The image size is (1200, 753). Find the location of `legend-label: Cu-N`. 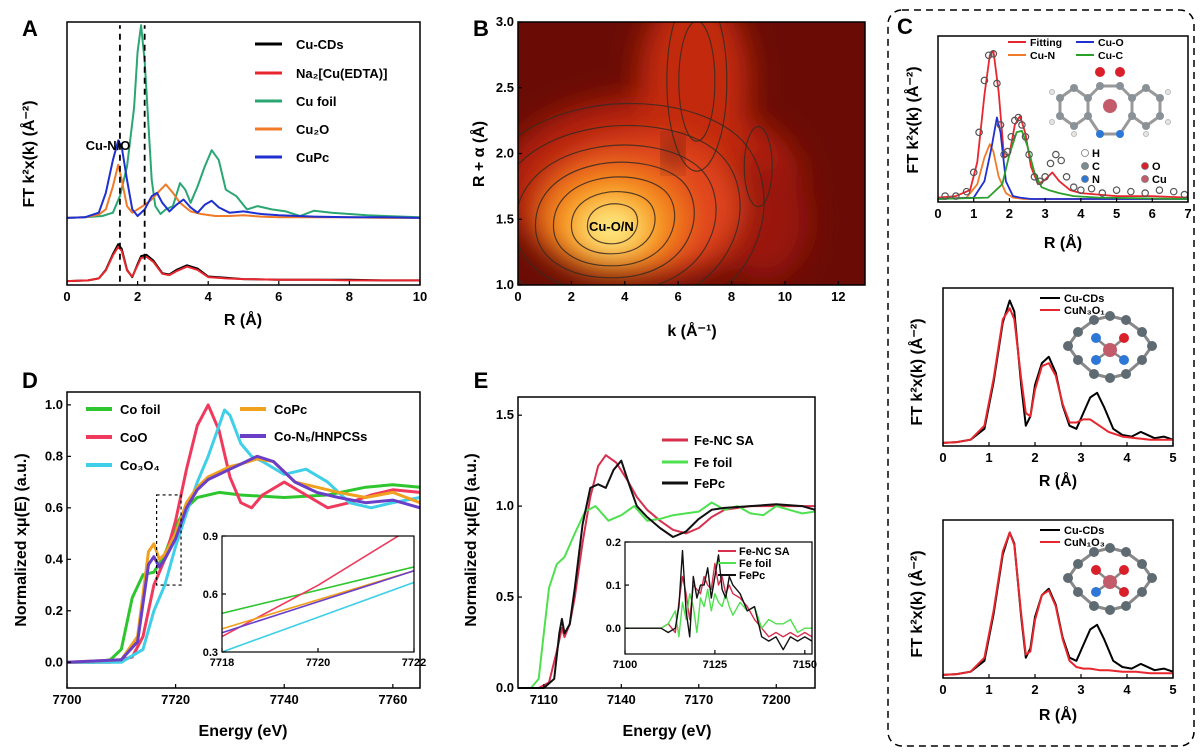

legend-label: Cu-N is located at coordinates (1042, 56).